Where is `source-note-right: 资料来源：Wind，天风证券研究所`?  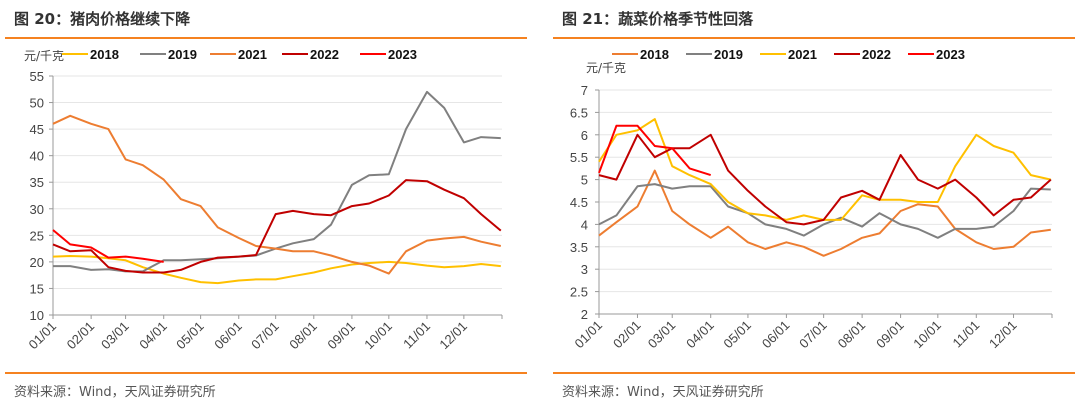
source-note-right: 资料来源：Wind，天风证券研究所 is located at coordinates (663, 392).